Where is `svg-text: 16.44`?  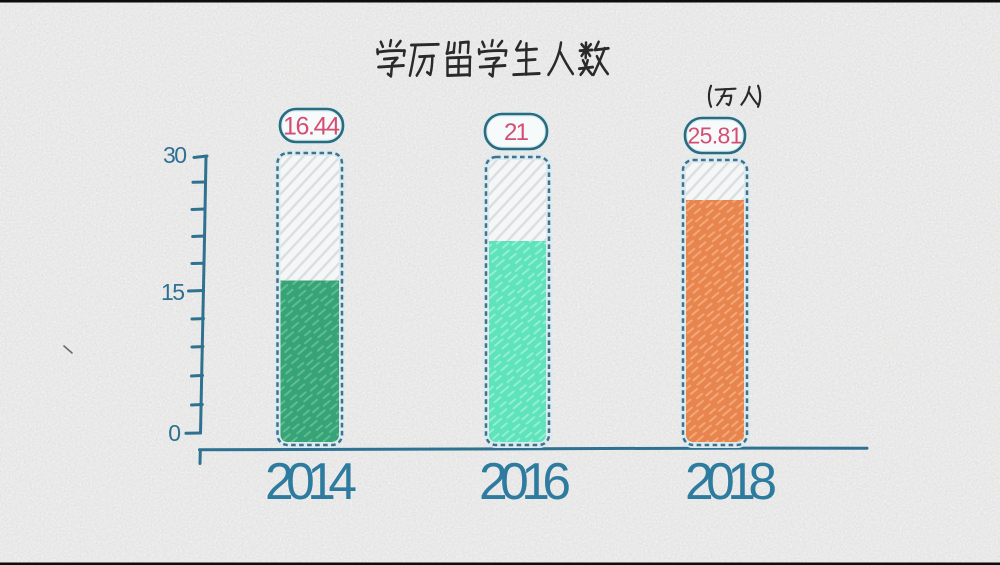 svg-text: 16.44 is located at coordinates (311, 127).